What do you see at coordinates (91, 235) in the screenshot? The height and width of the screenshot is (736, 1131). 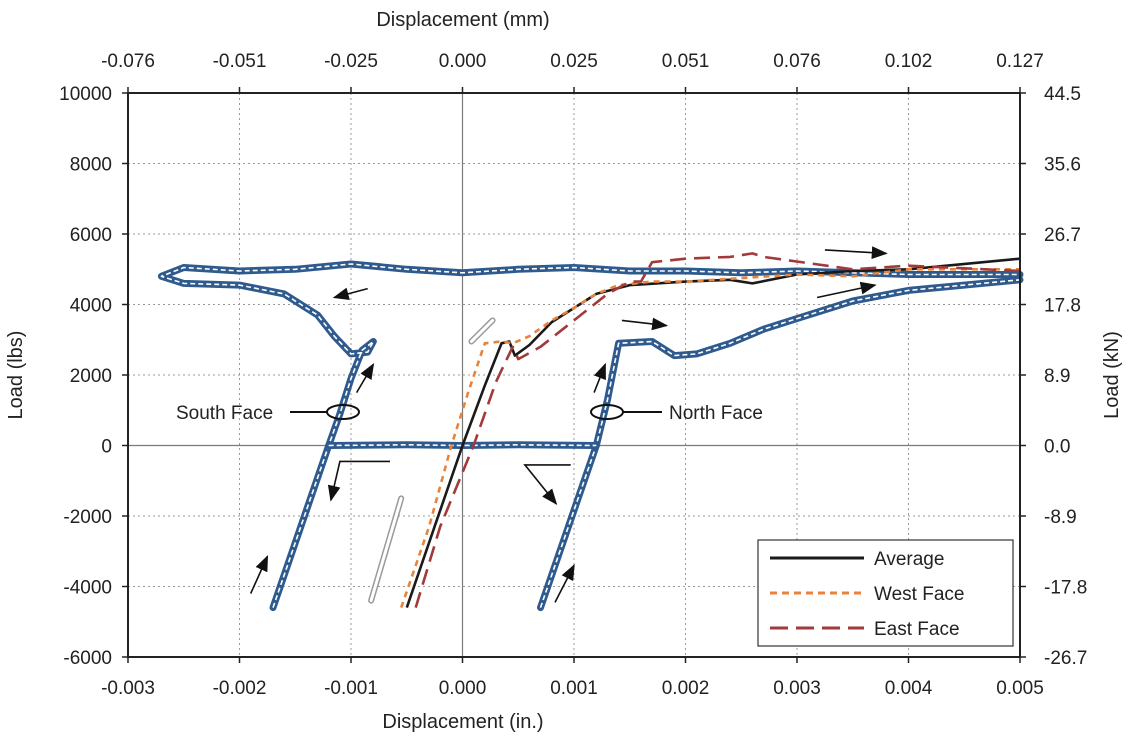 I see `y-left-tick-label: 6000` at bounding box center [91, 235].